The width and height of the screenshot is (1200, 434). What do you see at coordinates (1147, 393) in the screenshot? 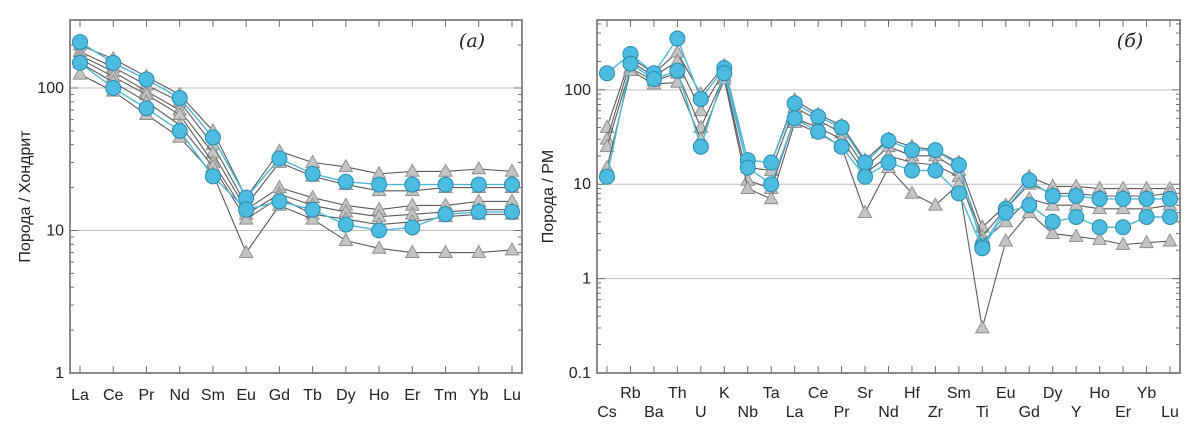
I see `x-tick-label-yb: Yb` at bounding box center [1147, 393].